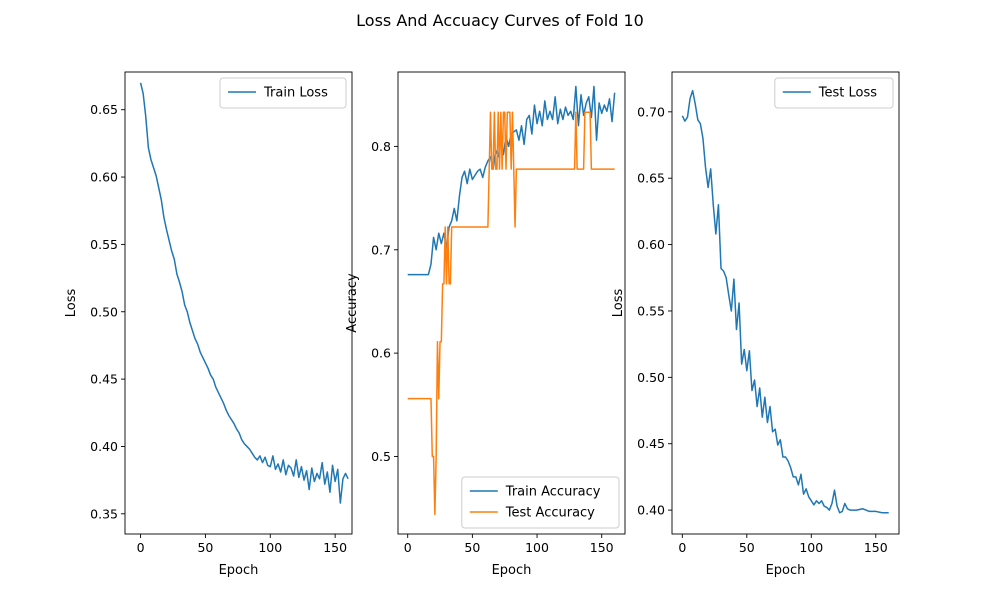 Image resolution: width=1000 pixels, height=600 pixels. Describe the element at coordinates (511, 180) in the screenshot. I see `series-line-train-accuracy` at that location.